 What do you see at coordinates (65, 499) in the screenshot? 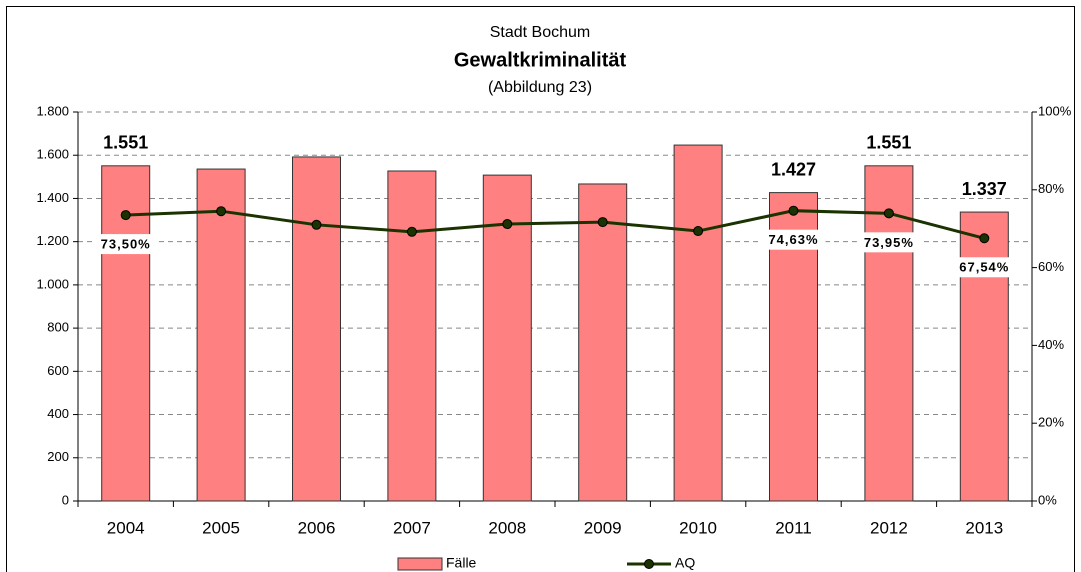
I see `y-tick-label: 0` at bounding box center [65, 499].